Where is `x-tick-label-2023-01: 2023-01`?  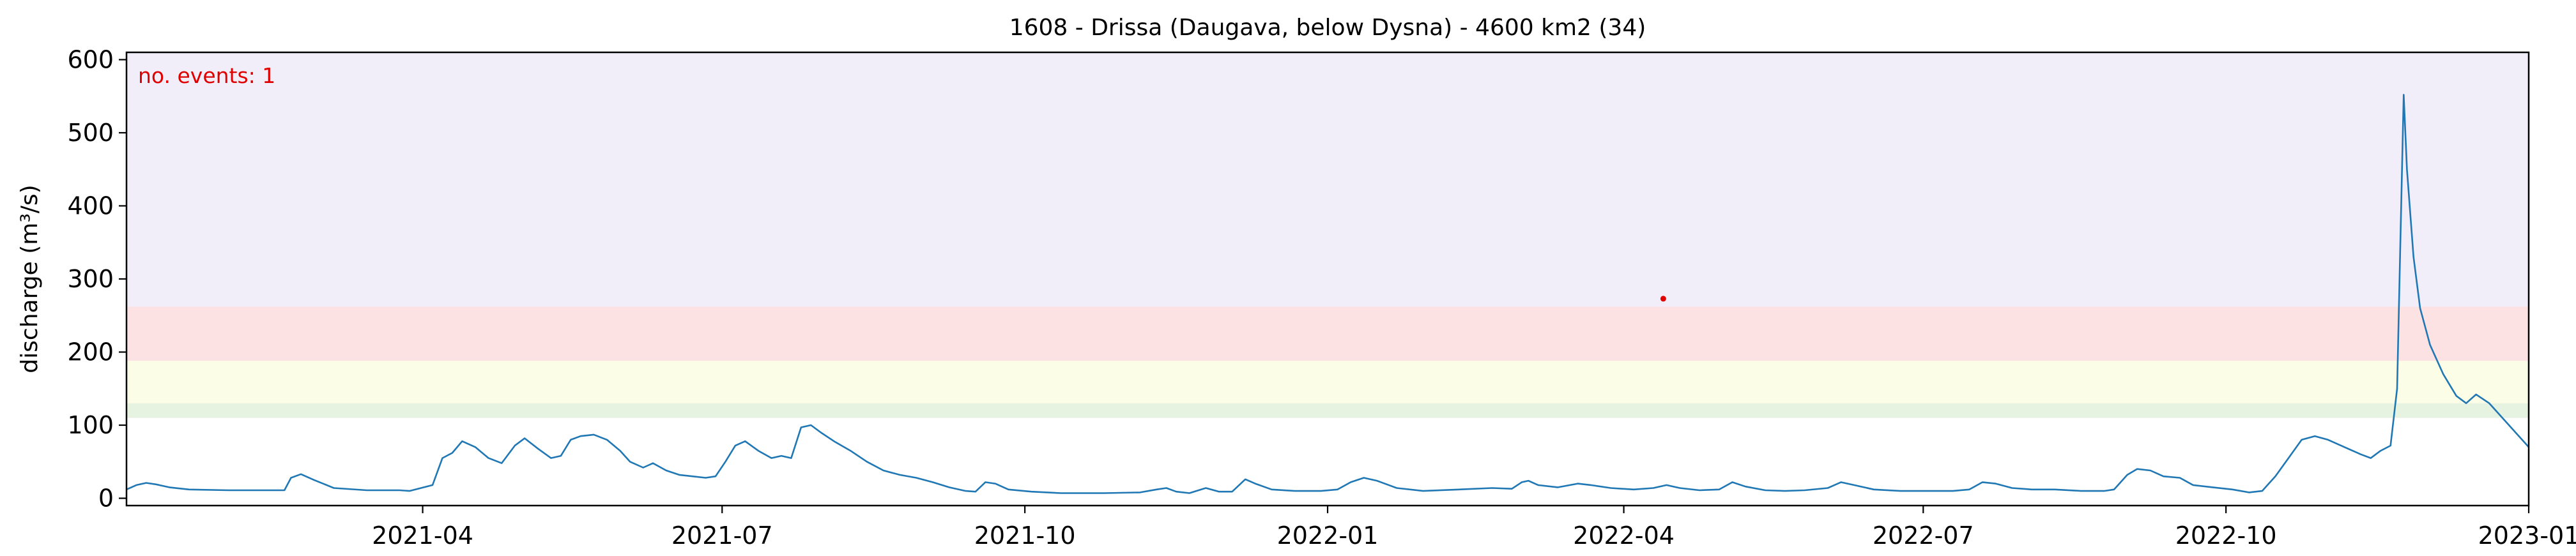
x-tick-label-2023-01: 2023-01 is located at coordinates (2527, 536).